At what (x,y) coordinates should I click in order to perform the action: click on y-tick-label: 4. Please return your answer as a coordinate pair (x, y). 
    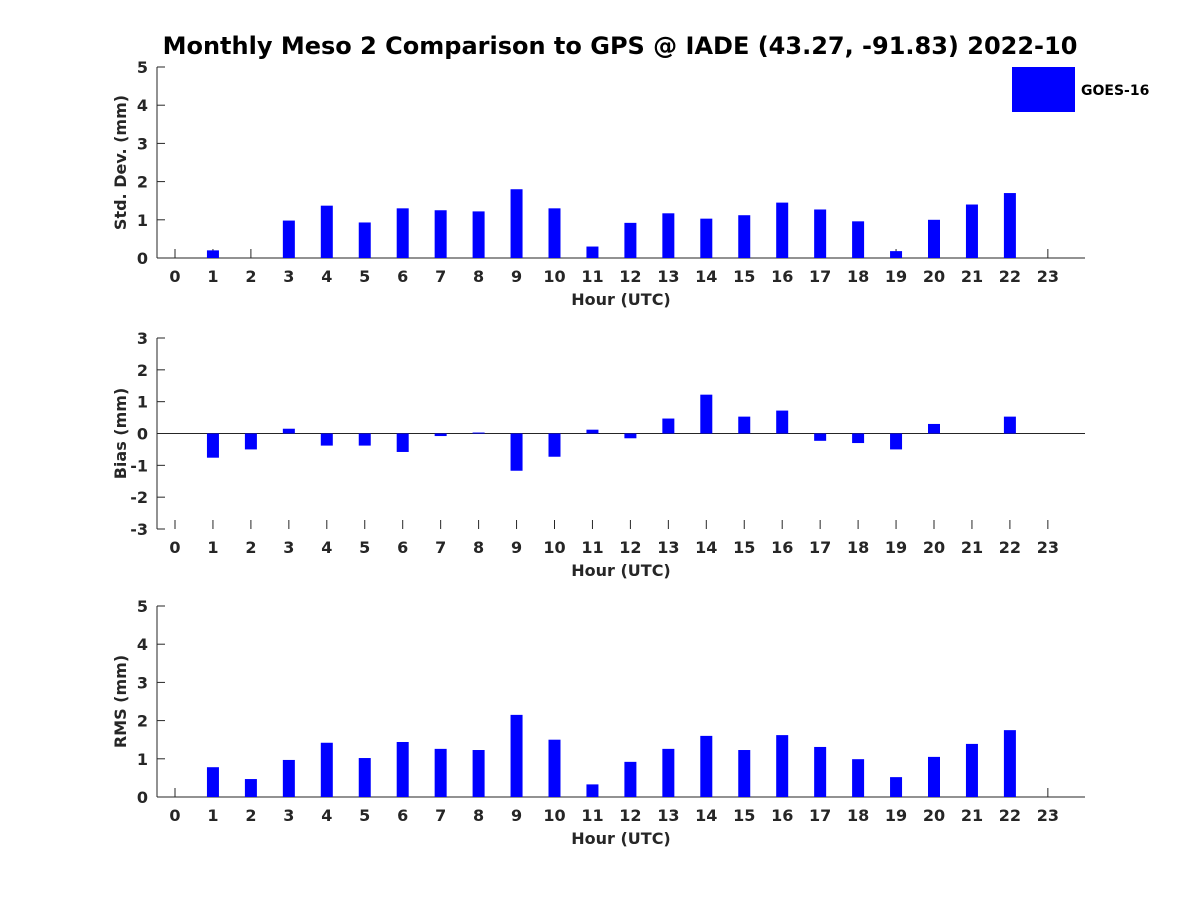
    Looking at the image, I should click on (142, 644).